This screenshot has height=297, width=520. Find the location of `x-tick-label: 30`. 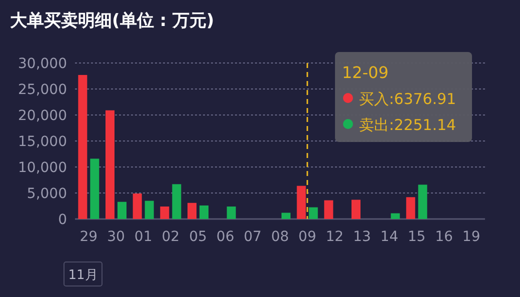

x-tick-label: 30 is located at coordinates (116, 237).